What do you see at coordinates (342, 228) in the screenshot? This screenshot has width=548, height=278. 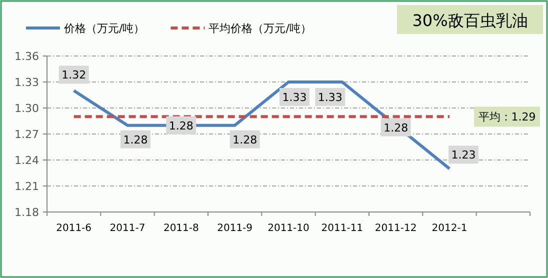 I see `x-tick-label: 2011-11` at bounding box center [342, 228].